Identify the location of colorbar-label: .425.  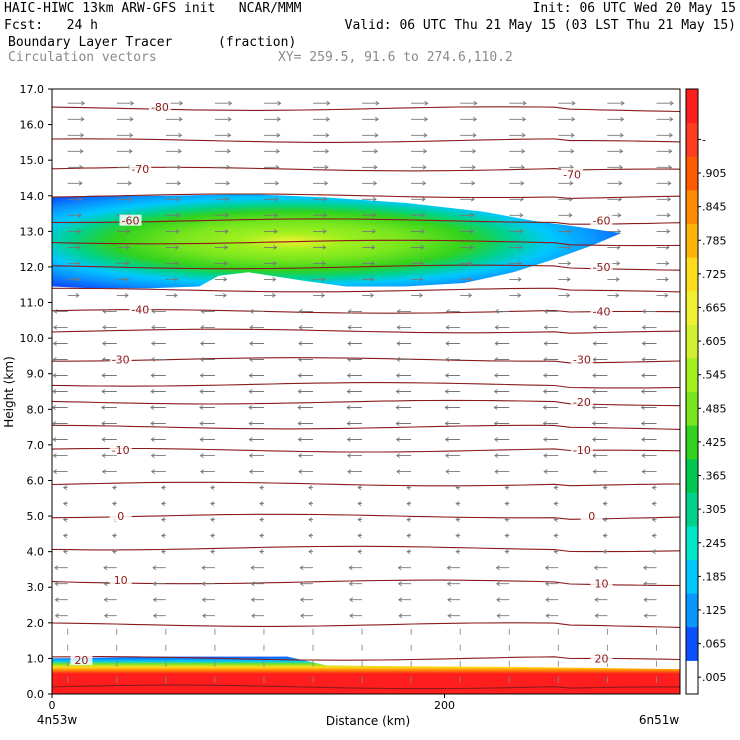
(714, 442).